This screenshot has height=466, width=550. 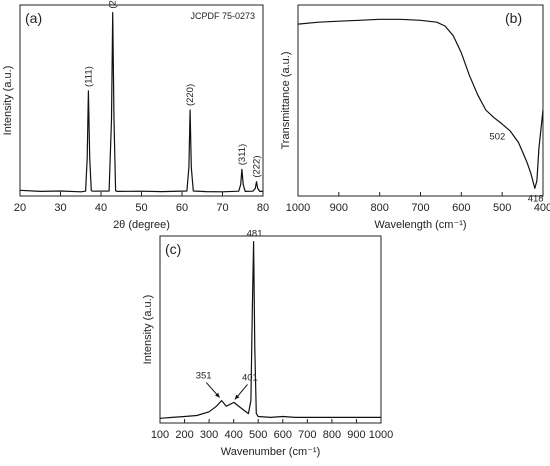 I want to click on x-tick-label-b: 800, so click(x=379, y=208).